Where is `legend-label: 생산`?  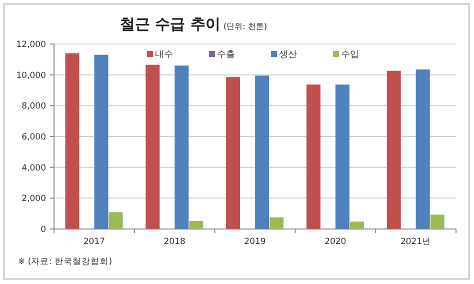
legend-label: 생산 is located at coordinates (288, 55).